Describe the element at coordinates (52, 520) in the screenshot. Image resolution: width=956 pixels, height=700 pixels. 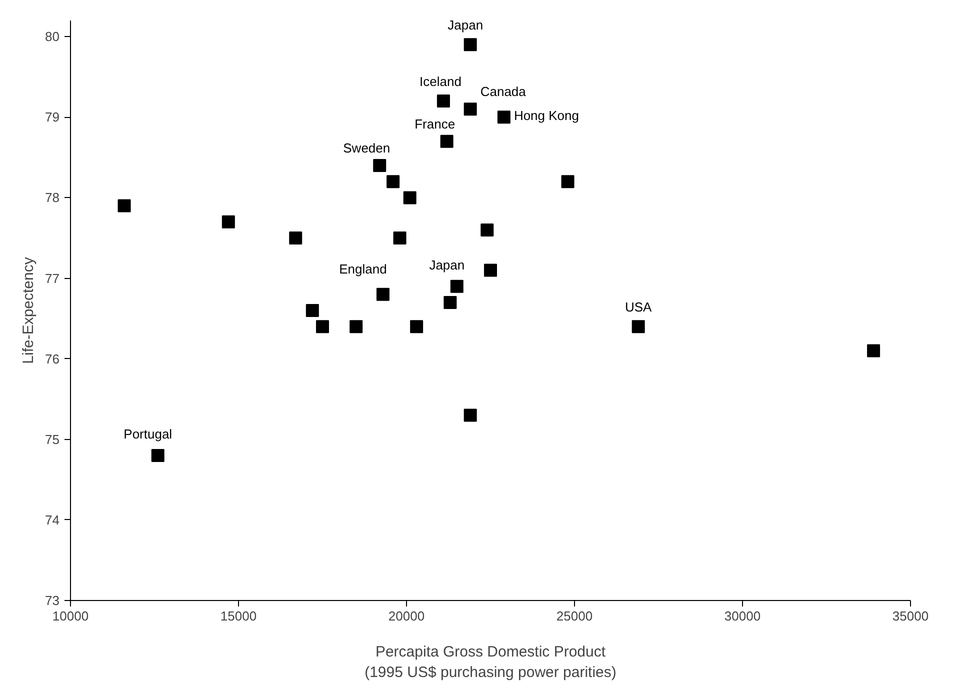
I see `y-tick-label: 74` at that location.